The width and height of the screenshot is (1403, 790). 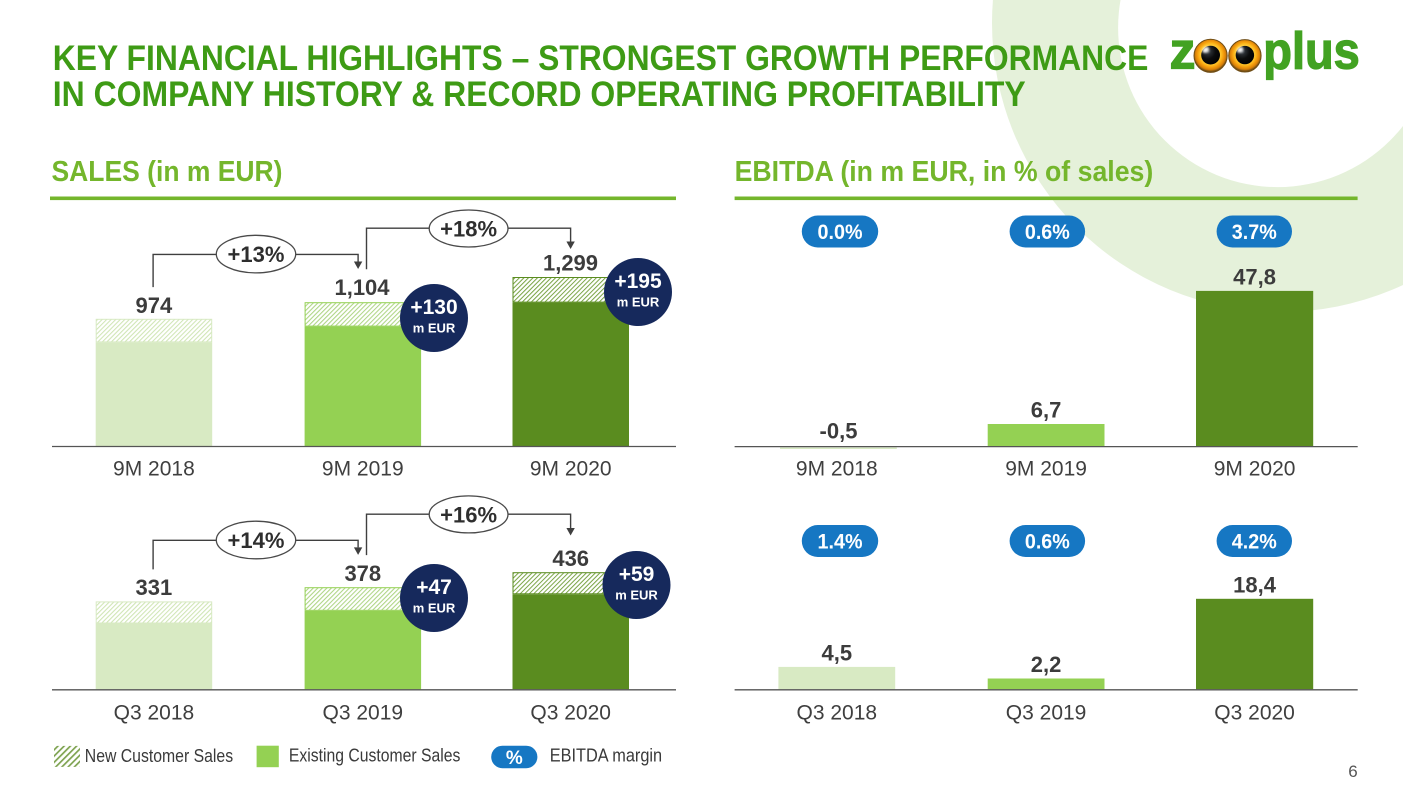 I want to click on svg-text: 974, so click(x=154, y=305).